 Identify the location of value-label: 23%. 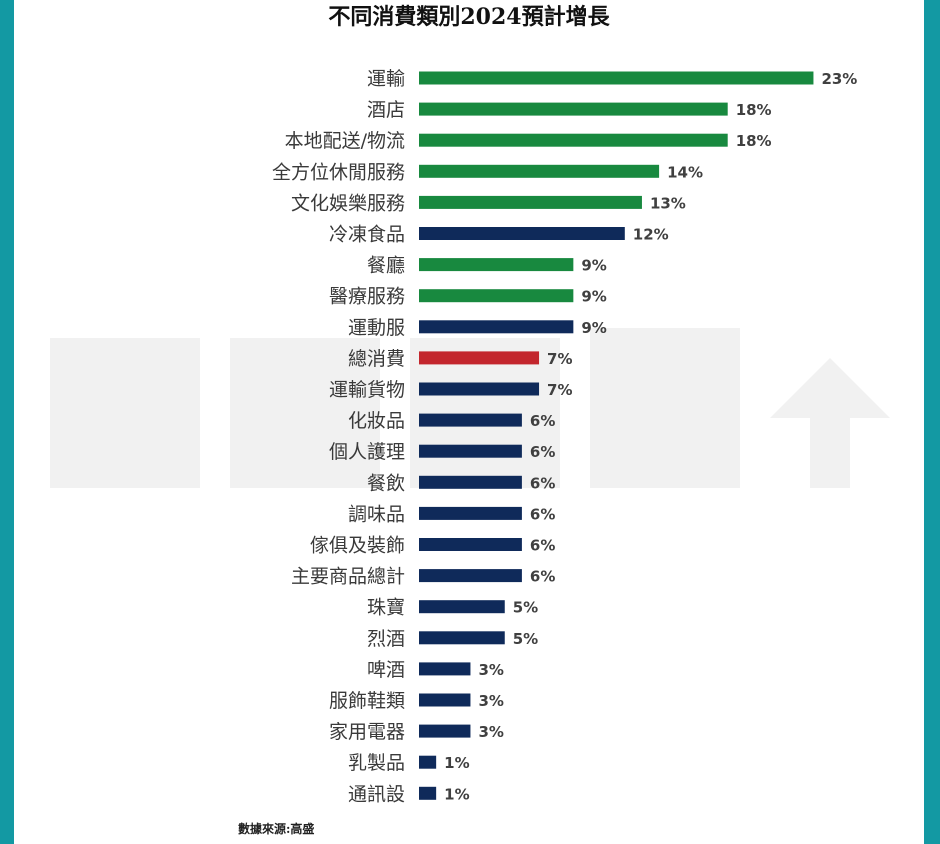
(839, 79).